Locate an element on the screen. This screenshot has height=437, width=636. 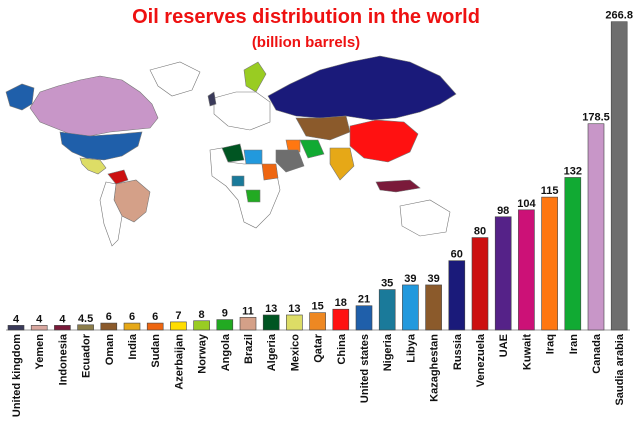
value-label-11: 13 is located at coordinates (271, 309).